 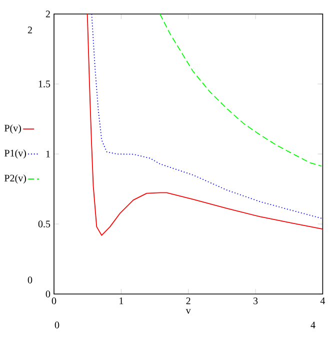 I want to click on y-tick-label: 2, so click(x=48, y=14).